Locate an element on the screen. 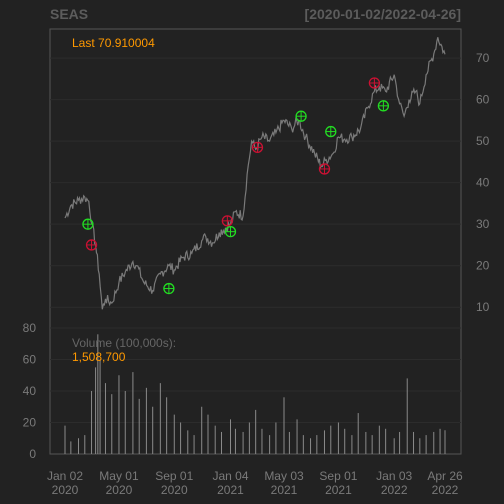 The height and width of the screenshot is (504, 504). x-tick-month: May 03 is located at coordinates (284, 476).